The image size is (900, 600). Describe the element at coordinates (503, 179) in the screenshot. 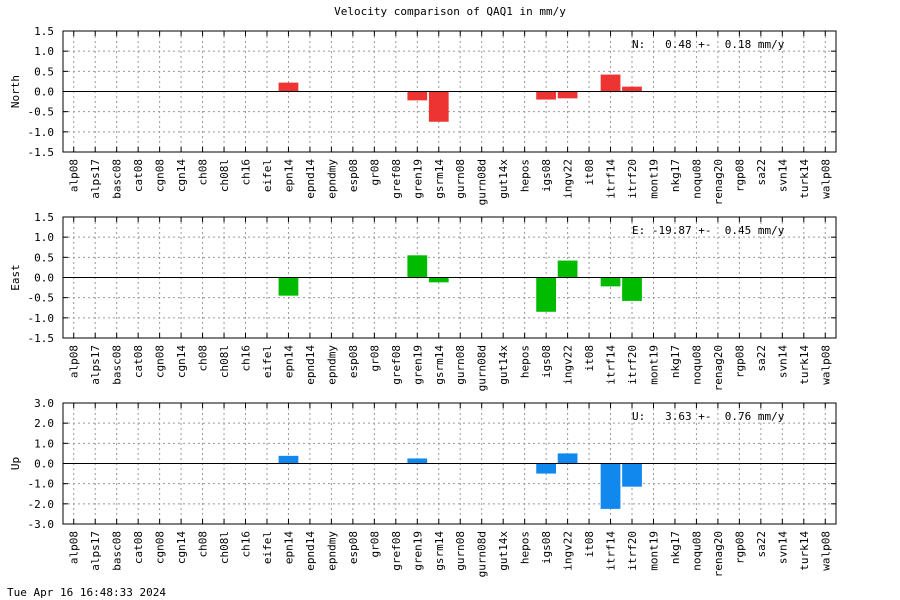

I see `north-xtick-label: gut14x` at that location.